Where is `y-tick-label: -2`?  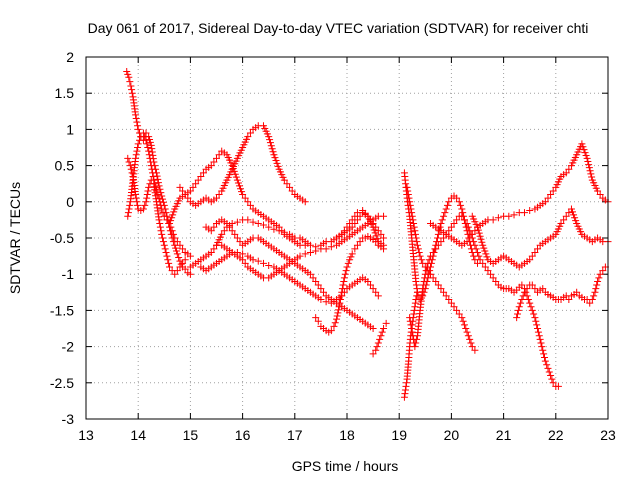
y-tick-label: -2 is located at coordinates (68, 347).